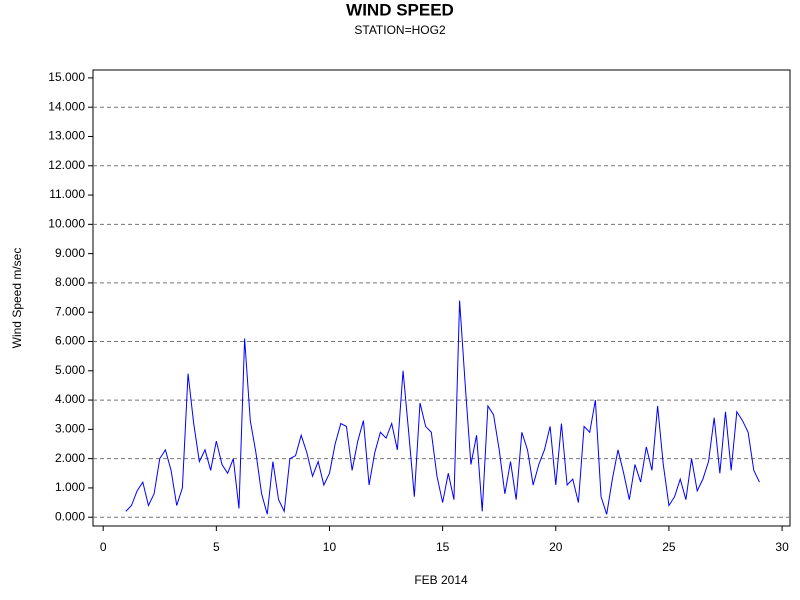 The height and width of the screenshot is (600, 800). Describe the element at coordinates (70, 341) in the screenshot. I see `y-tick-label: 6.000` at that location.